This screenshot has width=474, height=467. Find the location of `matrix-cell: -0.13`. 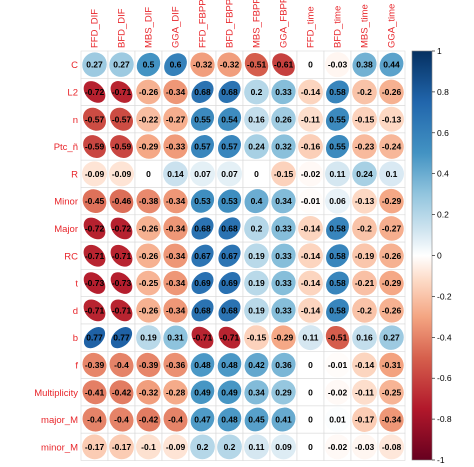

matrix-cell: -0.13 is located at coordinates (364, 201).